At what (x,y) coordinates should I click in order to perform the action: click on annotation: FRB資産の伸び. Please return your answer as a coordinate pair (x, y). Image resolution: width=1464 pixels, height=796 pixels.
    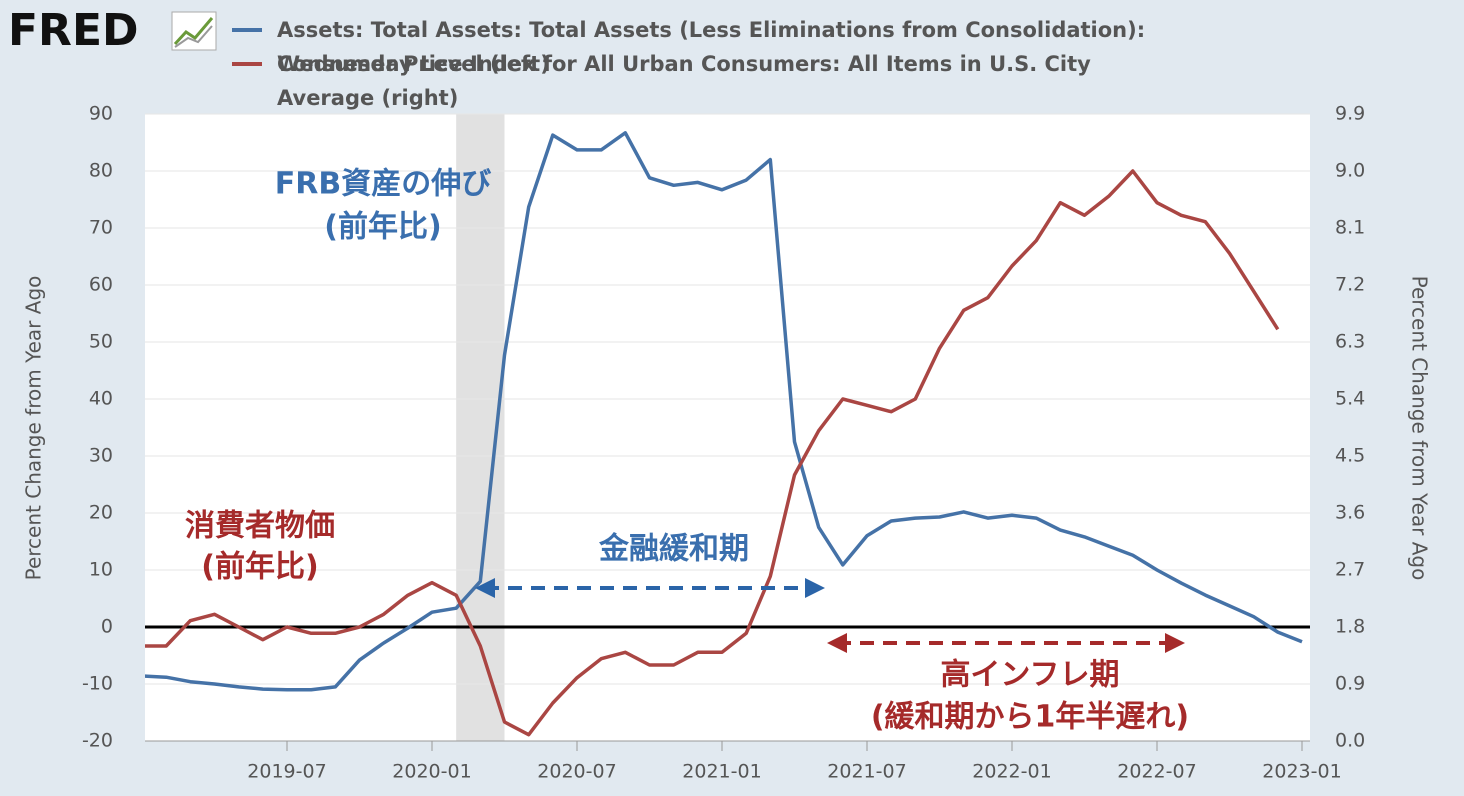
    Looking at the image, I should click on (383, 184).